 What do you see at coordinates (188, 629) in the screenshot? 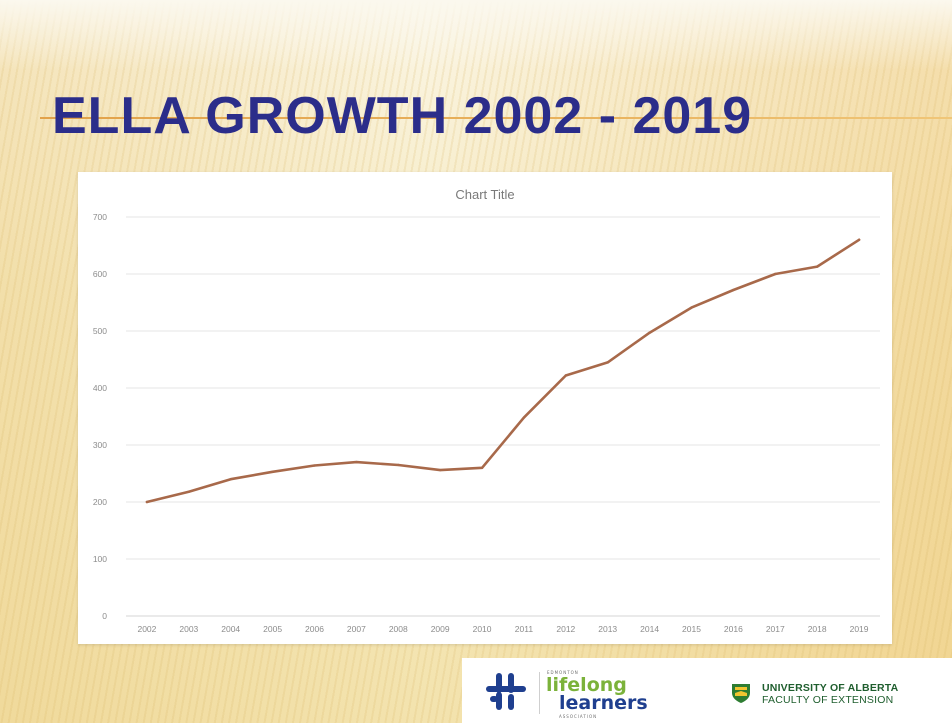
I see `x-tick-label: 2003` at bounding box center [188, 629].